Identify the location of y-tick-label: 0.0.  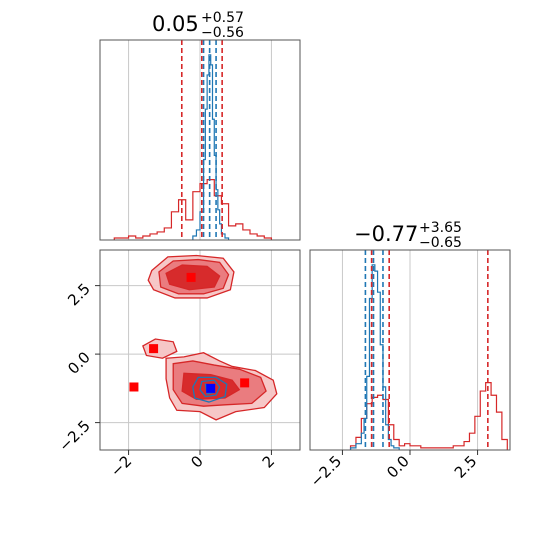
(79, 363).